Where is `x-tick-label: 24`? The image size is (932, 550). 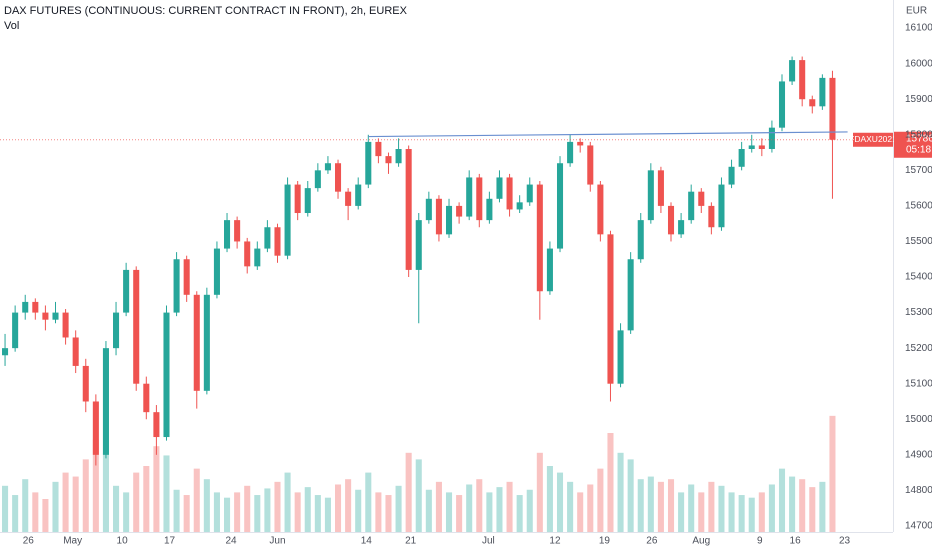
x-tick-label: 24 is located at coordinates (232, 541).